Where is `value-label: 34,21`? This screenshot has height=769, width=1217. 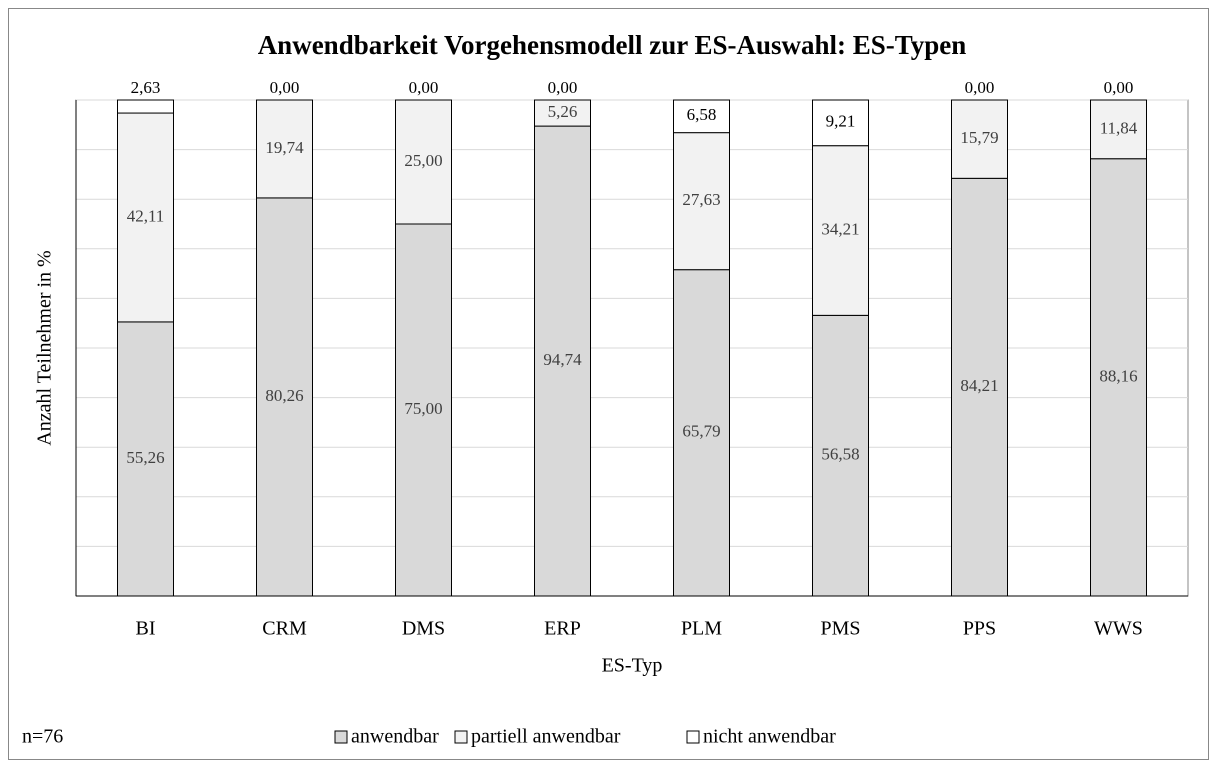
value-label: 34,21 is located at coordinates (840, 228).